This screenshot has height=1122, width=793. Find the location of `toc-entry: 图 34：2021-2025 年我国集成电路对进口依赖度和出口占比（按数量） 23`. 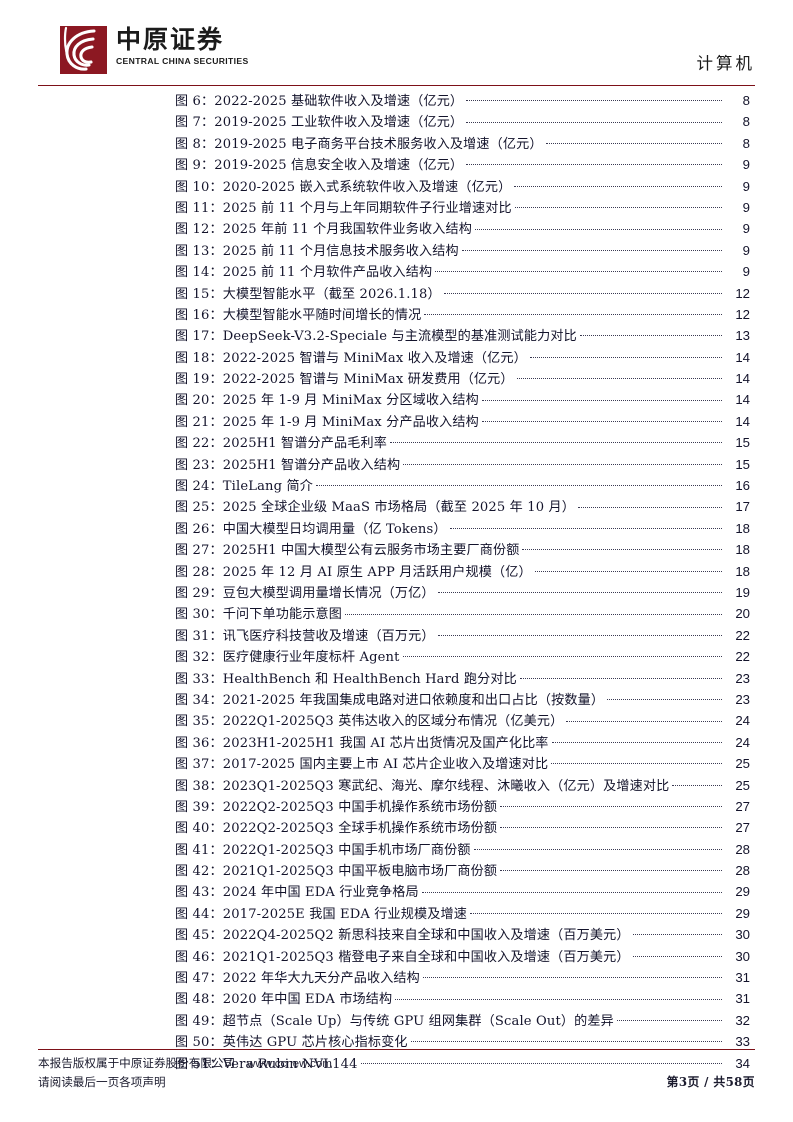

toc-entry: 图 34：2021-2025 年我国集成电路对进口依赖度和出口占比（按数量） 23 is located at coordinates (462, 699).